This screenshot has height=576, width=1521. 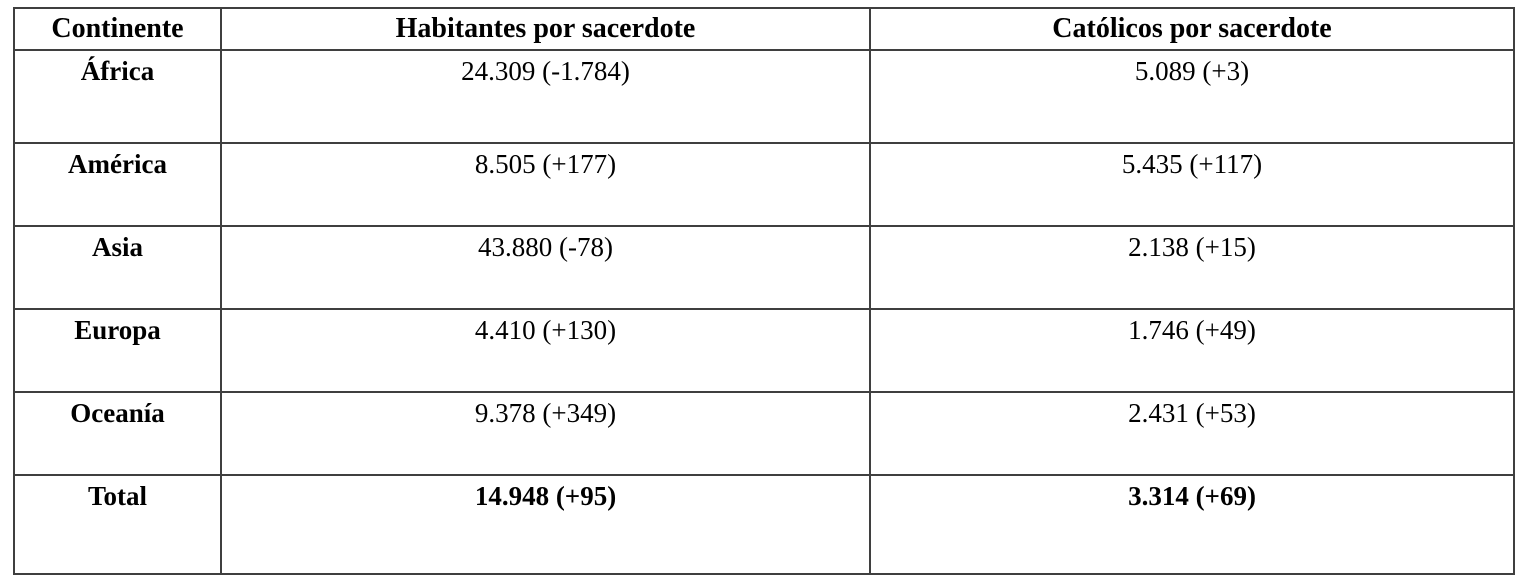 What do you see at coordinates (1192, 267) in the screenshot?
I see `catholics-cell: 2.138 (+15)` at bounding box center [1192, 267].